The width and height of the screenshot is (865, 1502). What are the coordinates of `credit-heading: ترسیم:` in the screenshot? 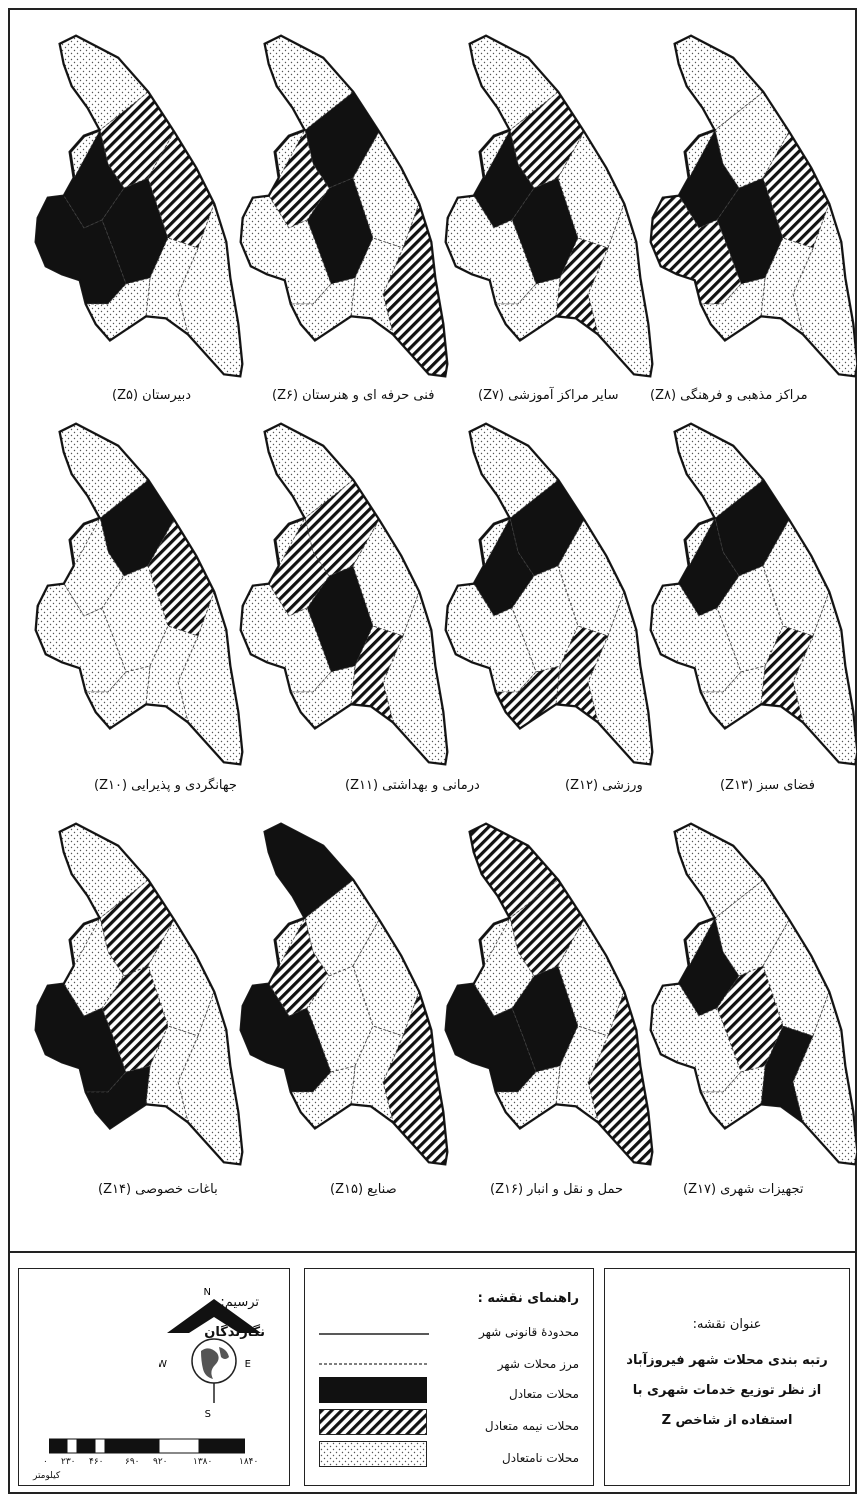 It's located at (239, 1302).